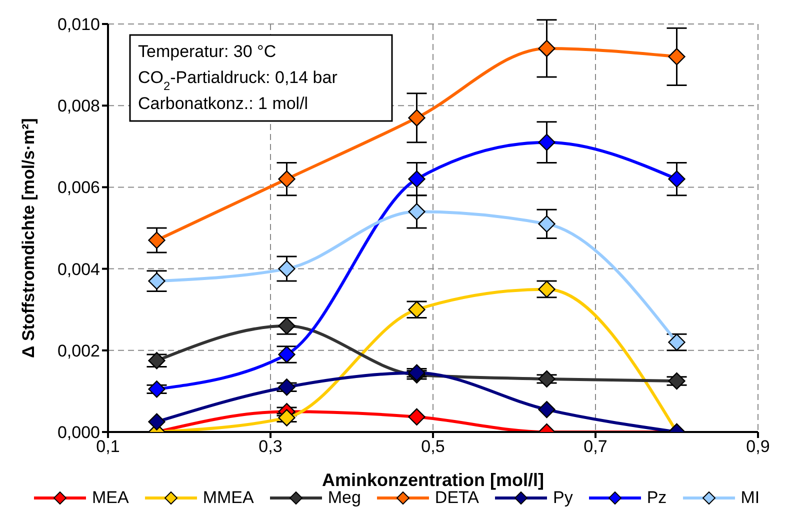  What do you see at coordinates (563, 498) in the screenshot?
I see `legend-label: Py` at bounding box center [563, 498].